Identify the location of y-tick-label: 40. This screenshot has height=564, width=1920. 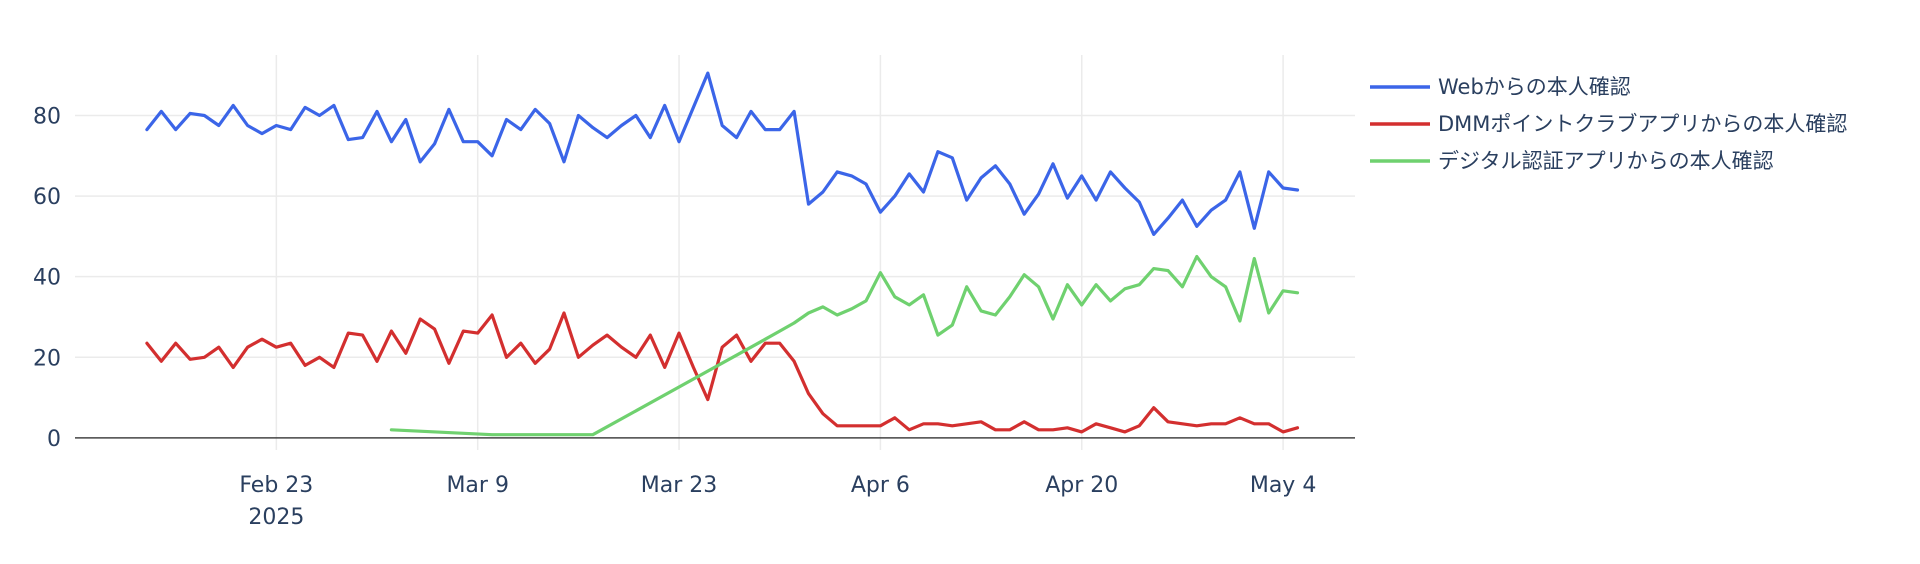
(47, 278).